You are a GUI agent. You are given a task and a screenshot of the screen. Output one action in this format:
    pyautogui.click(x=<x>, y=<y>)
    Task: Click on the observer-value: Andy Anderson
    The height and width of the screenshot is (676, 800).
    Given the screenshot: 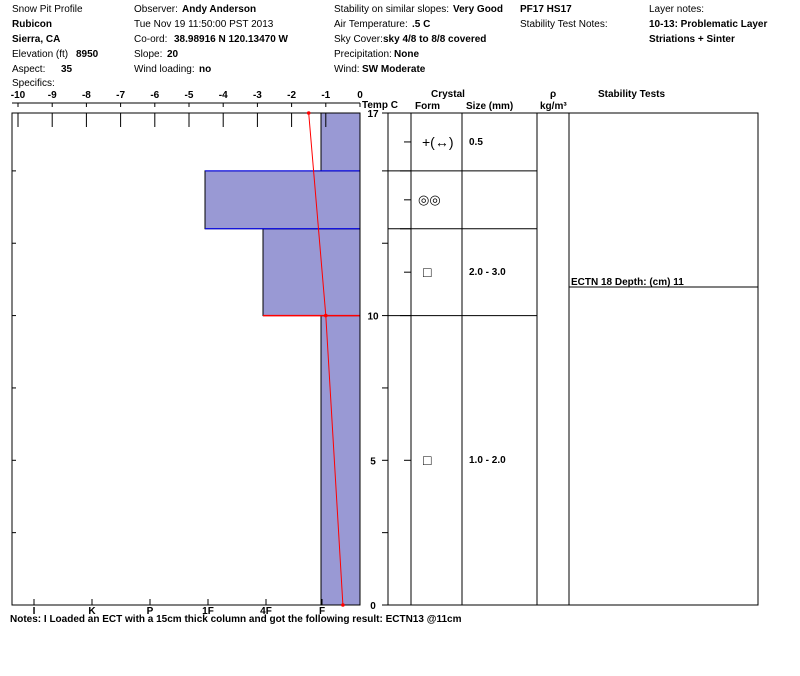 What is the action you would take?
    pyautogui.click(x=219, y=9)
    